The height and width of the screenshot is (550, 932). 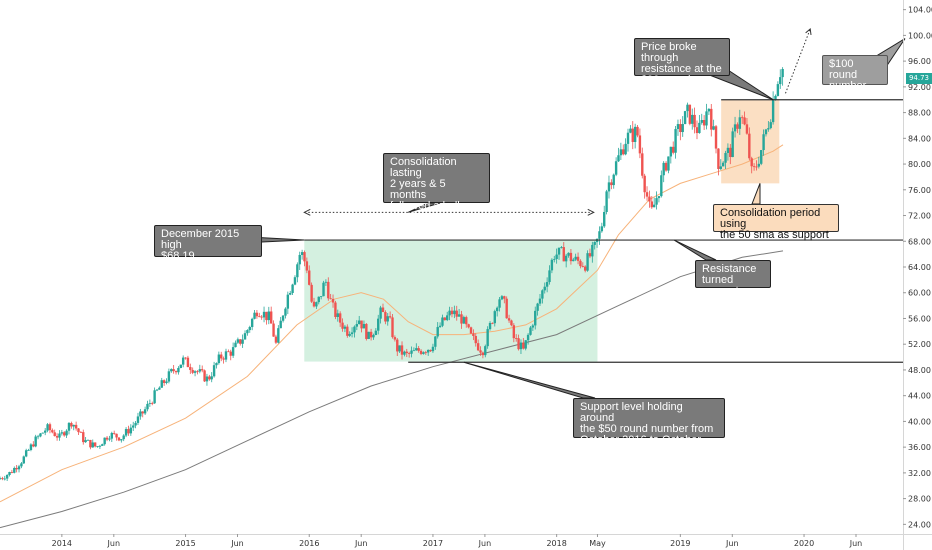 I want to click on y-tick-label: 24.00, so click(x=919, y=524).